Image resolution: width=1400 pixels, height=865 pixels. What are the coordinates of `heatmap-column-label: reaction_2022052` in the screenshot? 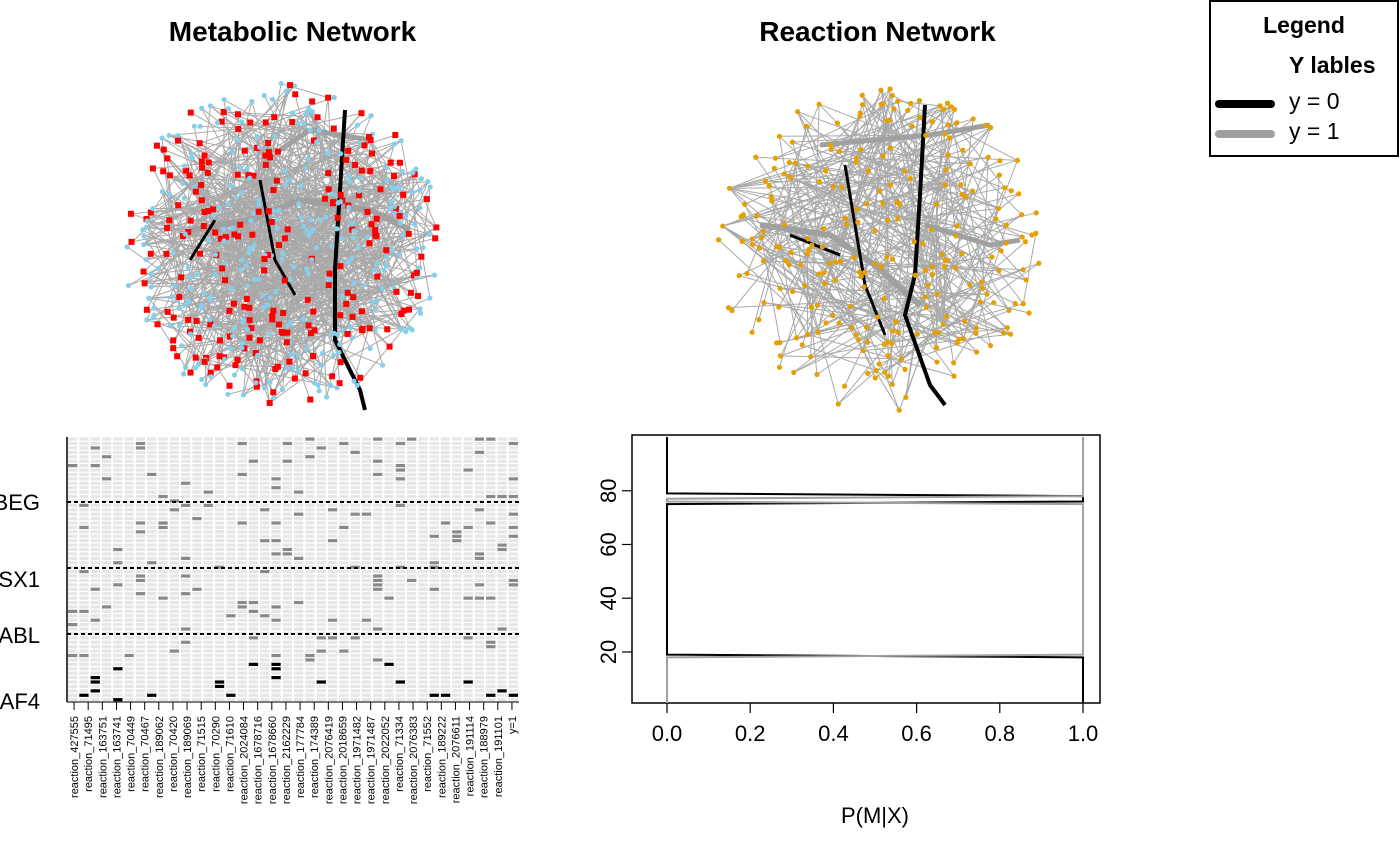 It's located at (386, 760).